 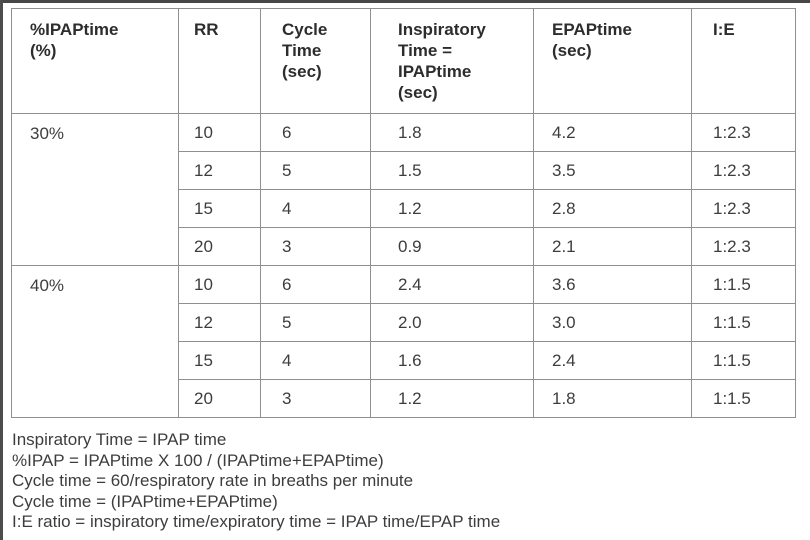 What do you see at coordinates (612, 132) in the screenshot?
I see `cell-epap-time: 4.2` at bounding box center [612, 132].